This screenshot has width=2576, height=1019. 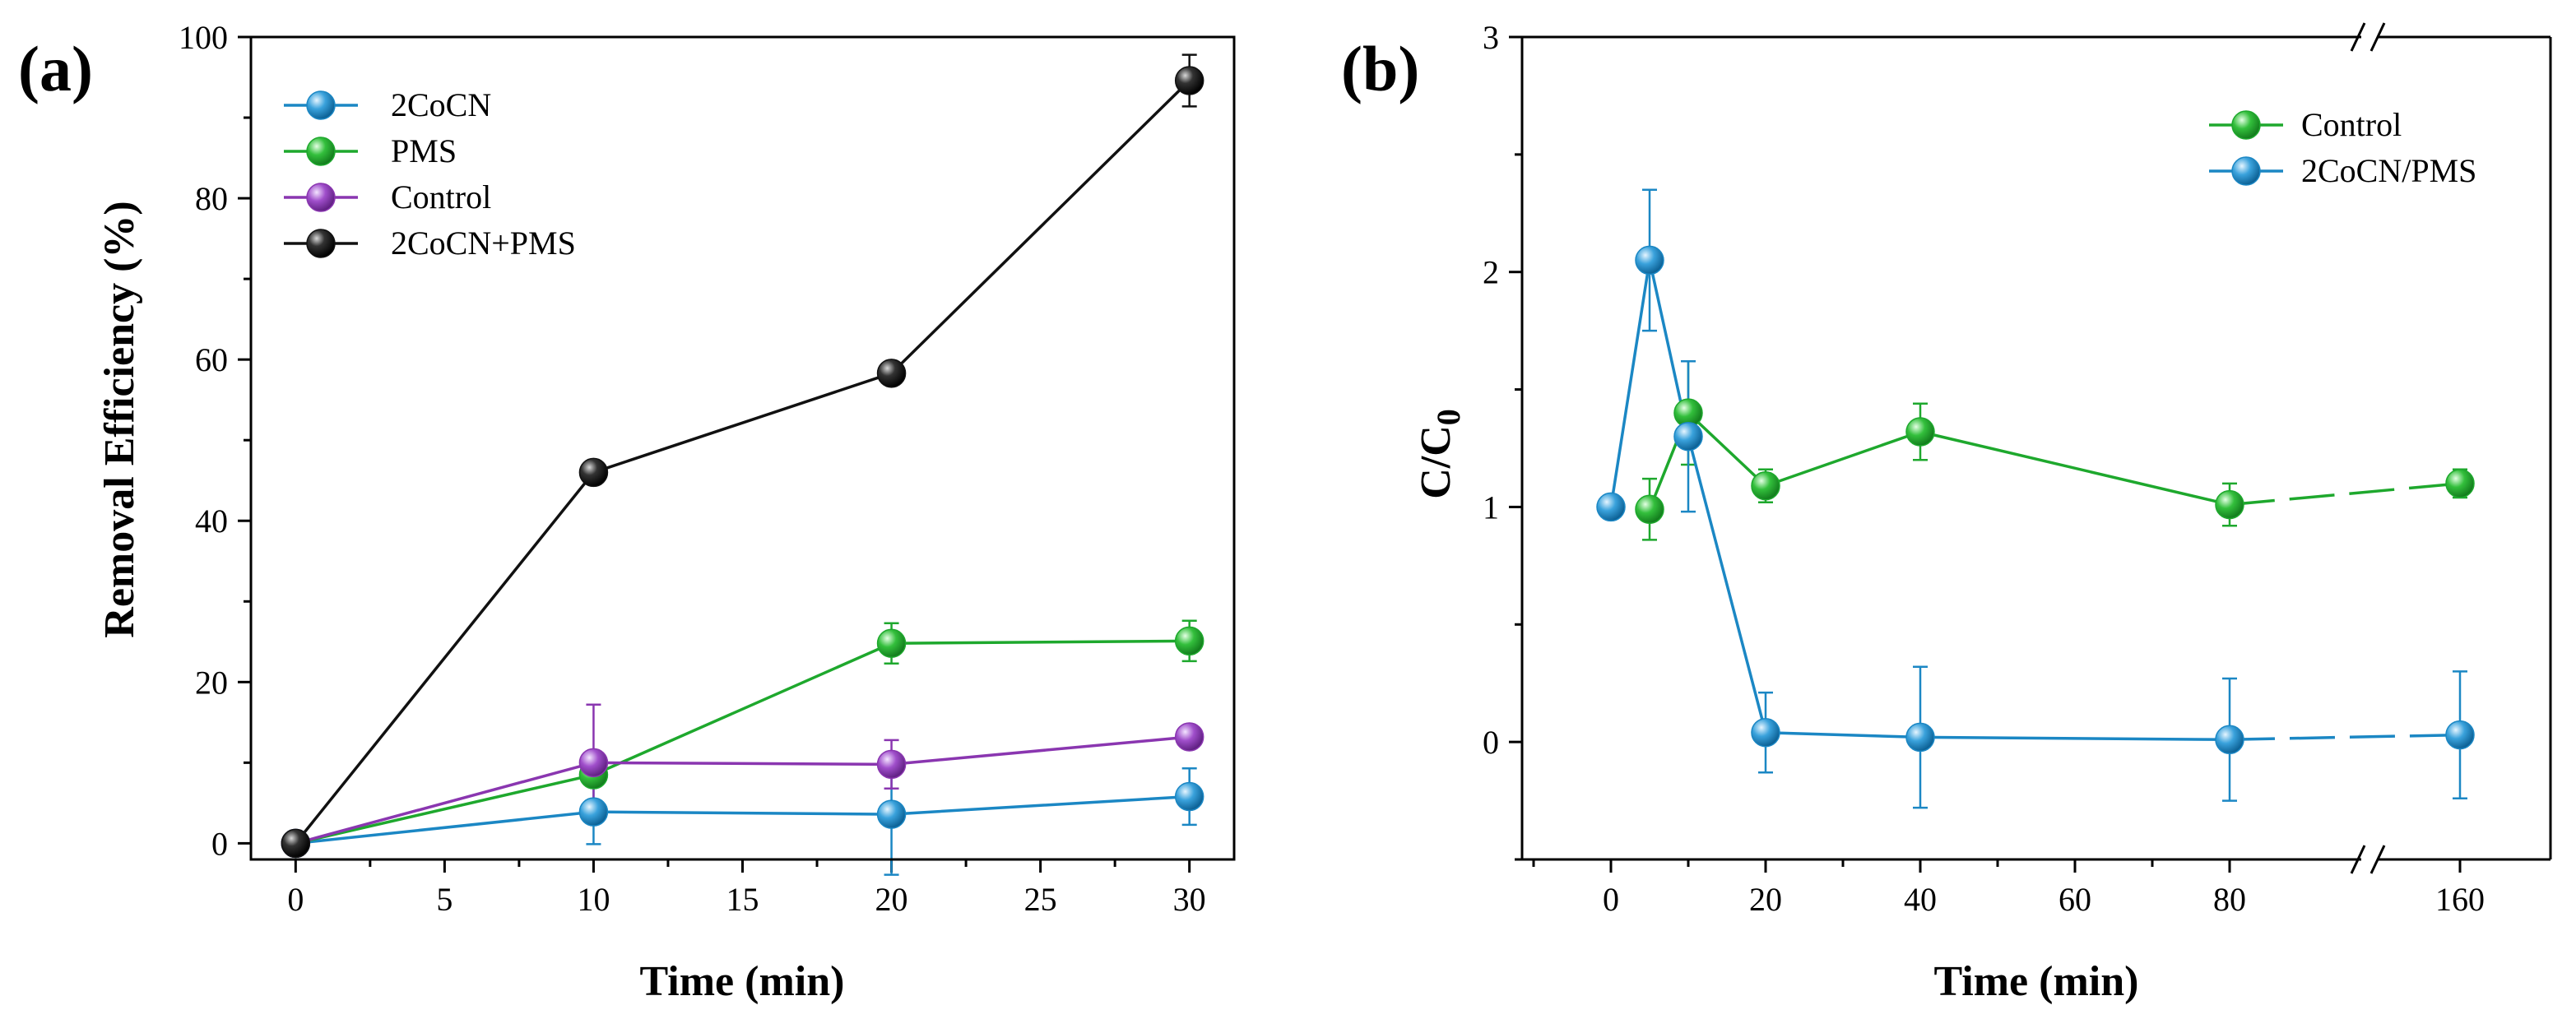 I want to click on panel-a-xtick-label: 15, so click(x=742, y=900).